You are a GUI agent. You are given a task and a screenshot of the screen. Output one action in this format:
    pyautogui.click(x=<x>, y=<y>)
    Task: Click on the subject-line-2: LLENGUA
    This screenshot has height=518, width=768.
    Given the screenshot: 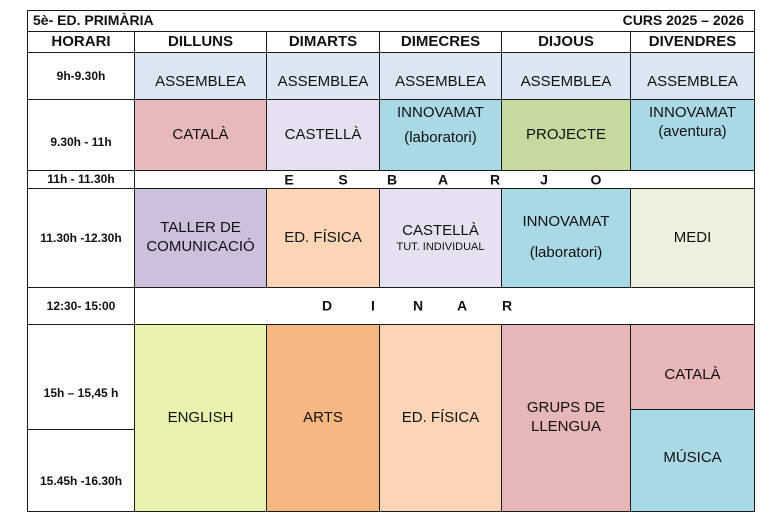 What is the action you would take?
    pyautogui.click(x=566, y=426)
    